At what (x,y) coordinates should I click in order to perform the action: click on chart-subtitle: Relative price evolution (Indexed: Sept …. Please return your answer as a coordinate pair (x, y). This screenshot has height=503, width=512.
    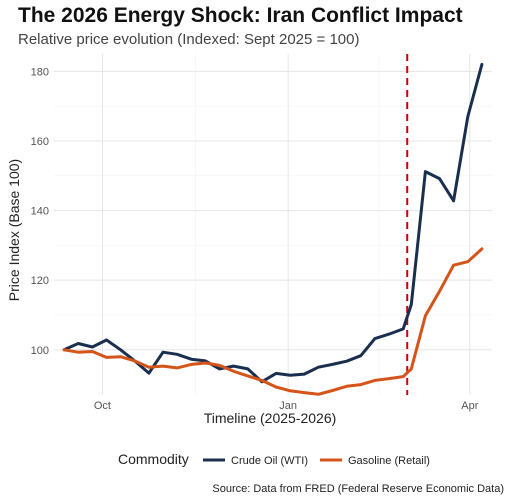
    Looking at the image, I should click on (189, 39).